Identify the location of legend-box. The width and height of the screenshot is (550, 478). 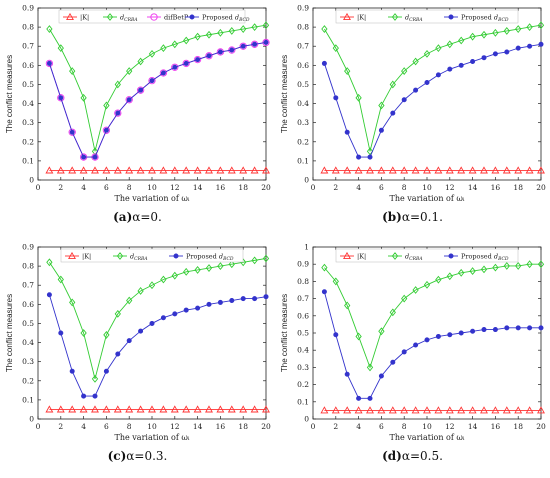
(152, 255).